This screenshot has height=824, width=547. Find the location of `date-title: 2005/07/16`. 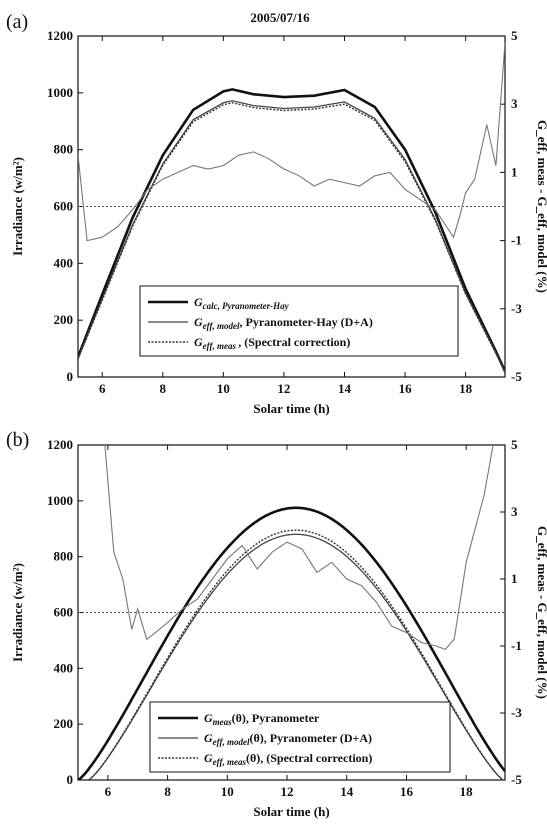

date-title: 2005/07/16 is located at coordinates (280, 17).